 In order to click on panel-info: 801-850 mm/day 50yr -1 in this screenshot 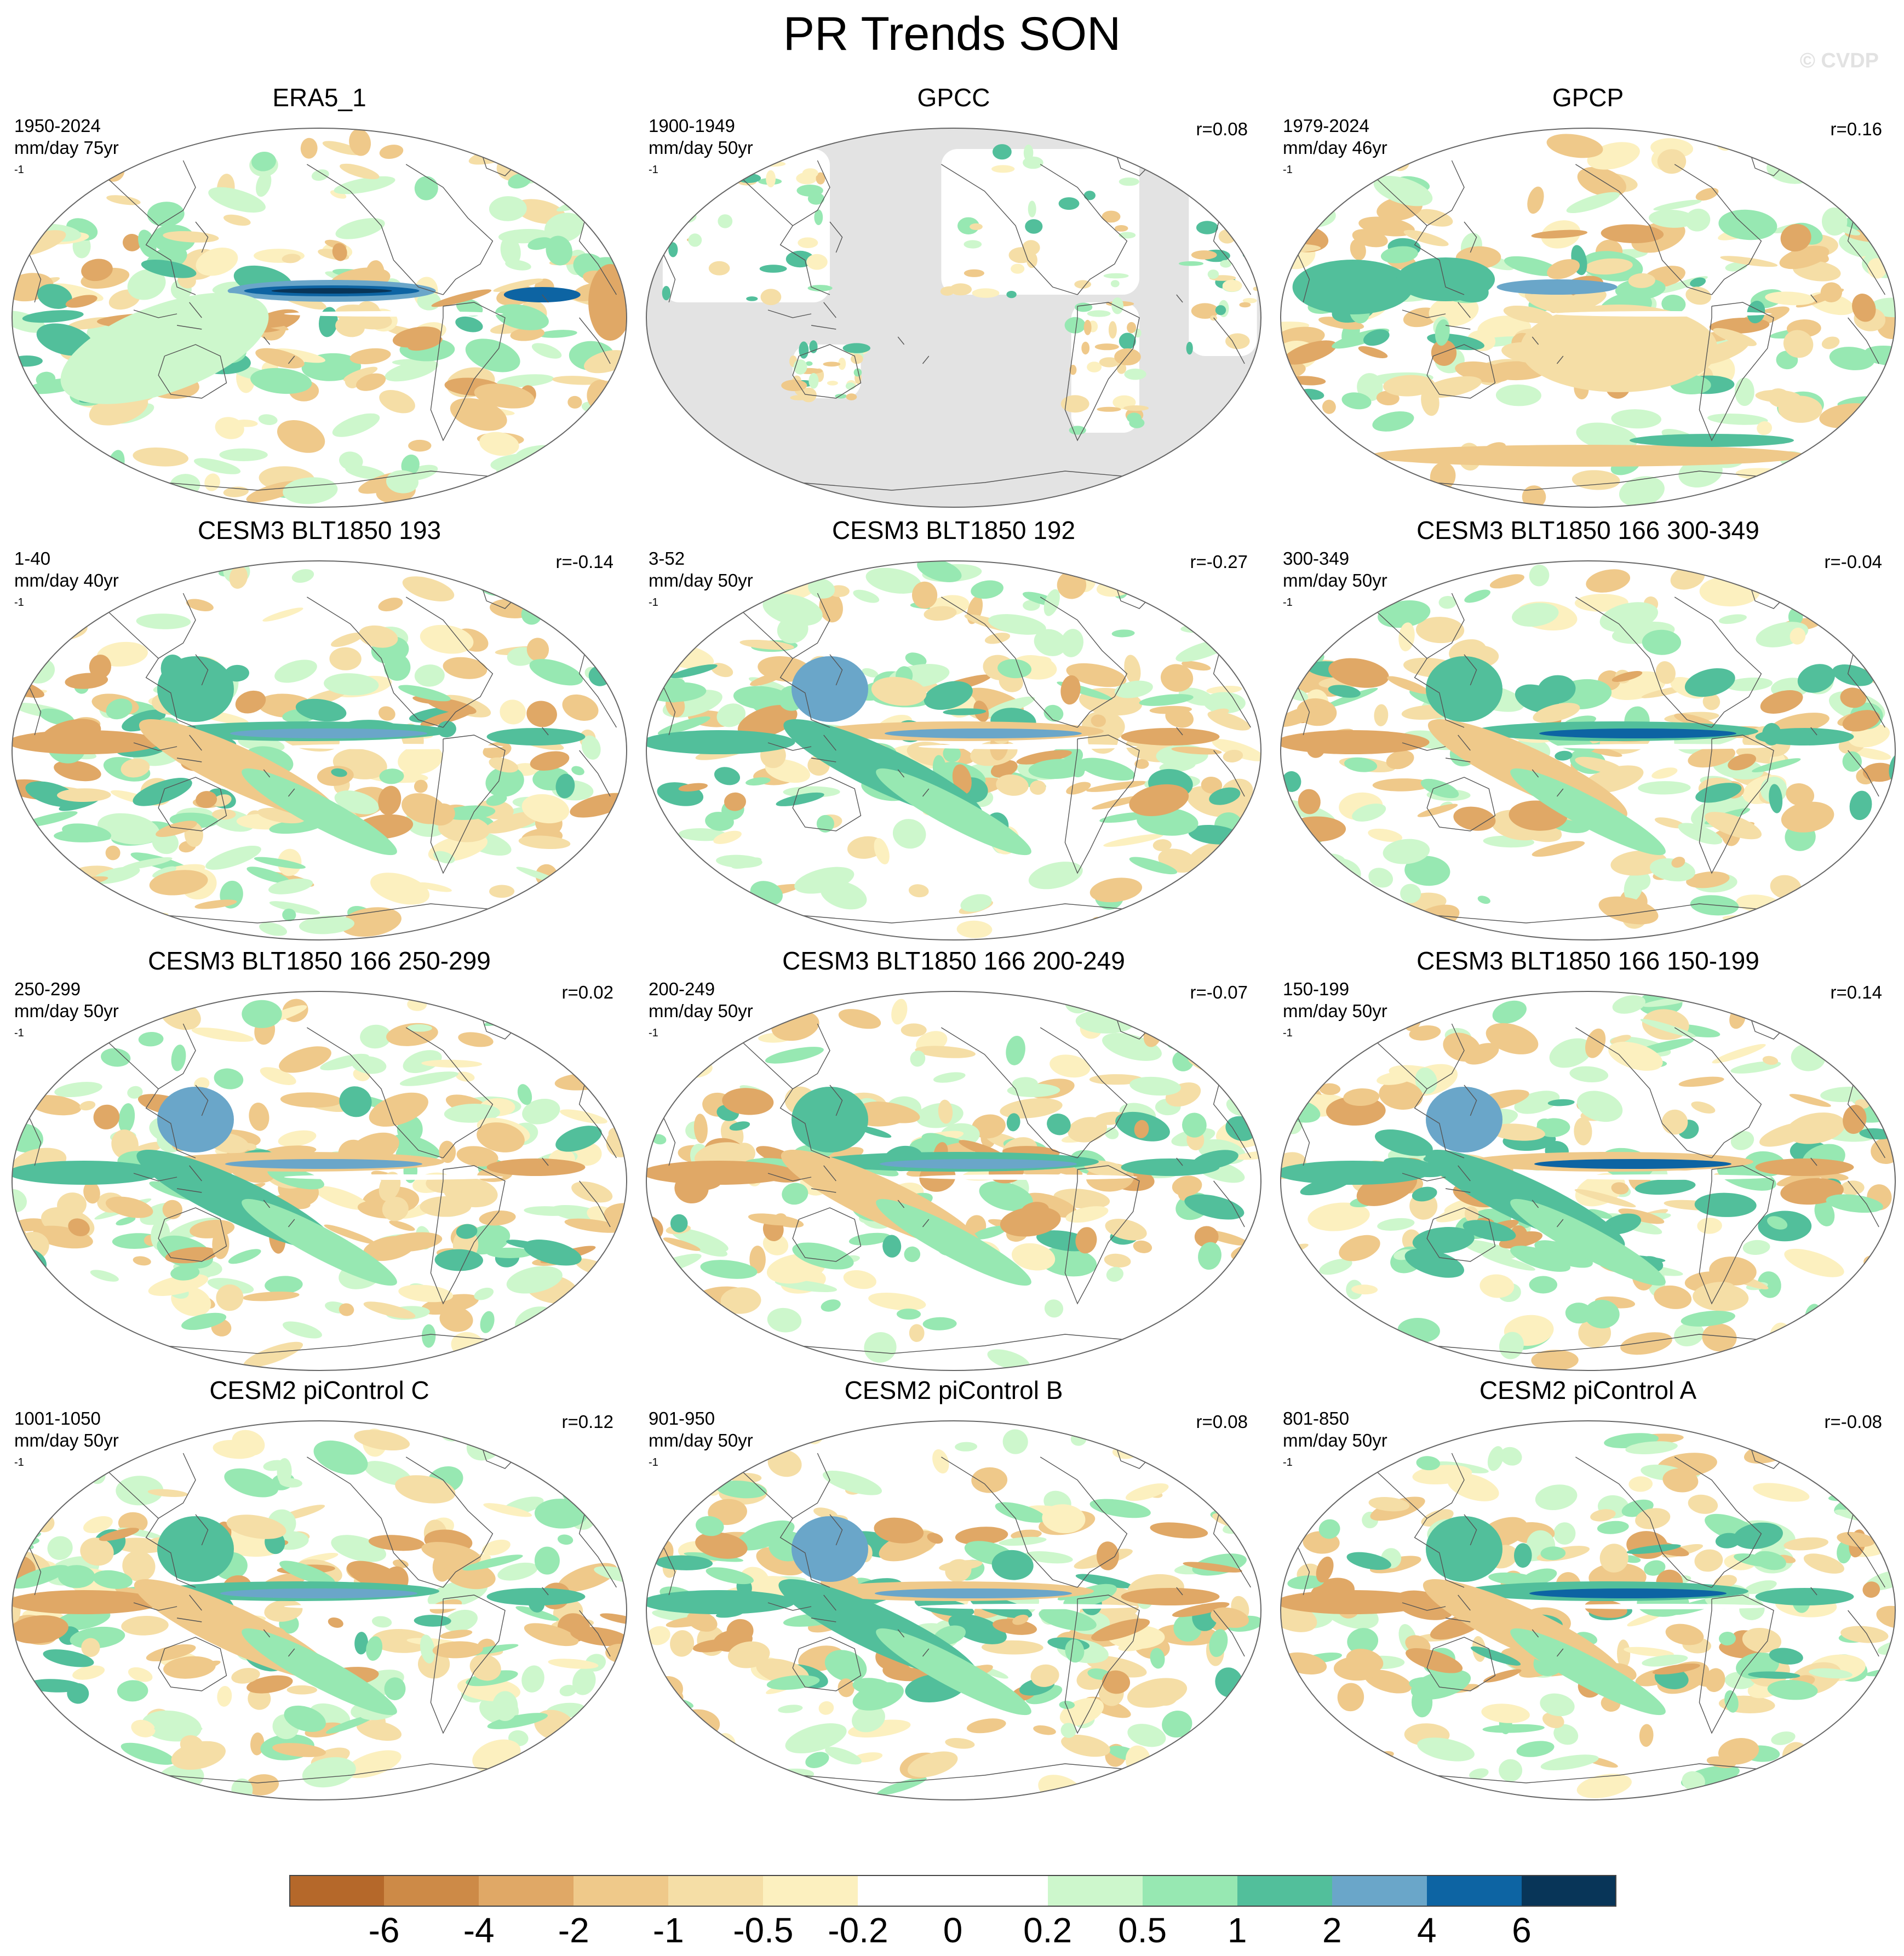, I will do `click(1335, 1440)`.